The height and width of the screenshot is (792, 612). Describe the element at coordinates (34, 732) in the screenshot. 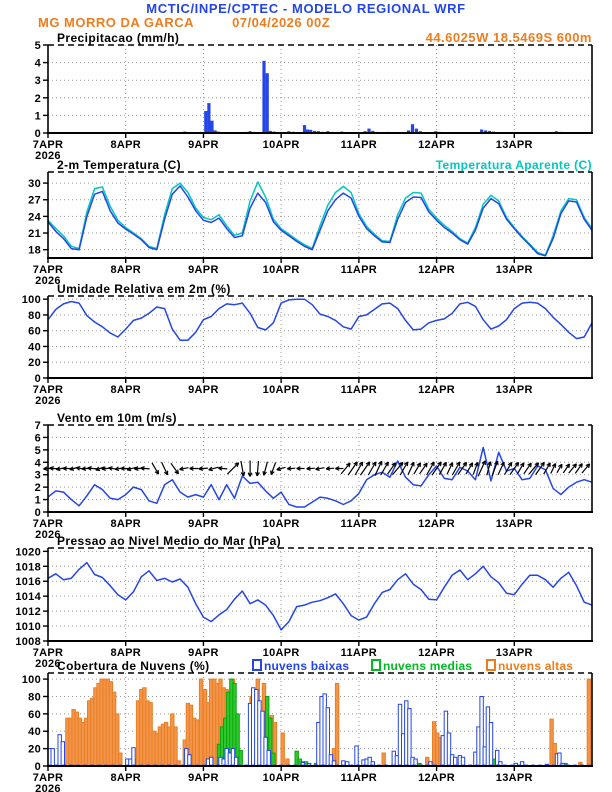

I see `svg-text: 40` at that location.